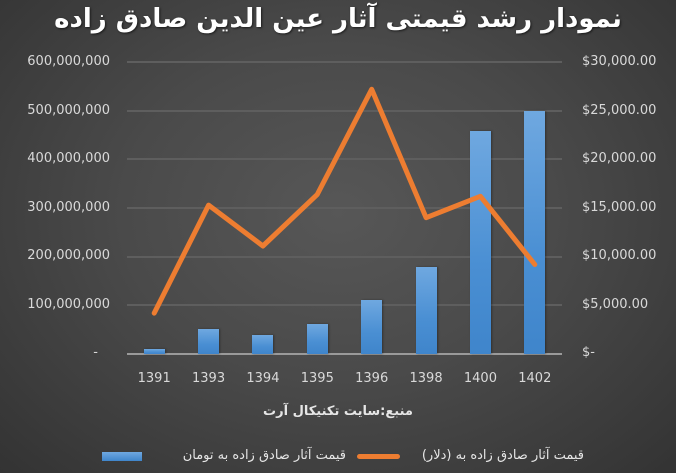 The image size is (676, 473). Describe the element at coordinates (122, 456) in the screenshot. I see `legend-bar-swatch` at that location.